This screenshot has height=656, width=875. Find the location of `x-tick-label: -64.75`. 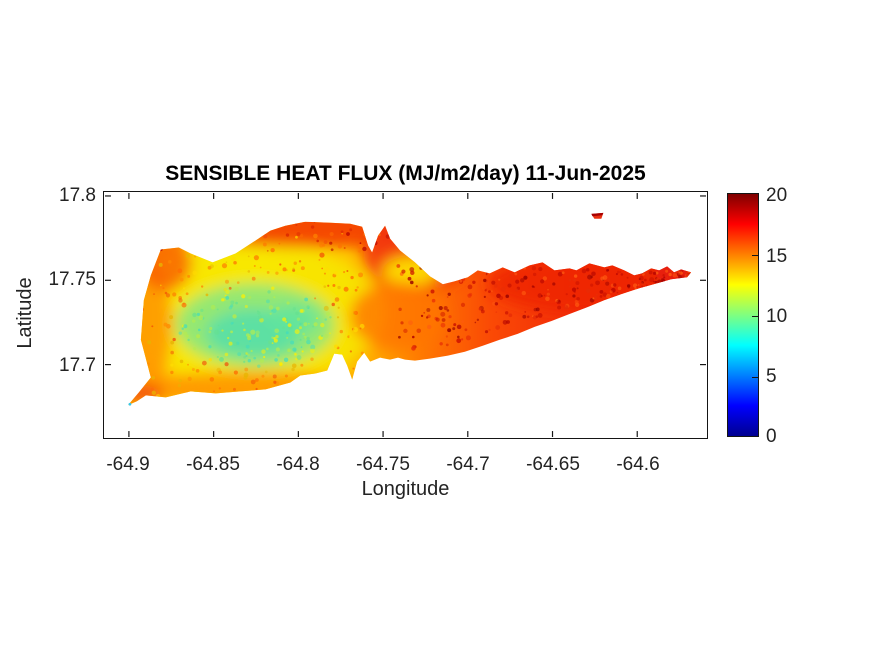

x-tick-label: -64.75 is located at coordinates (383, 464).